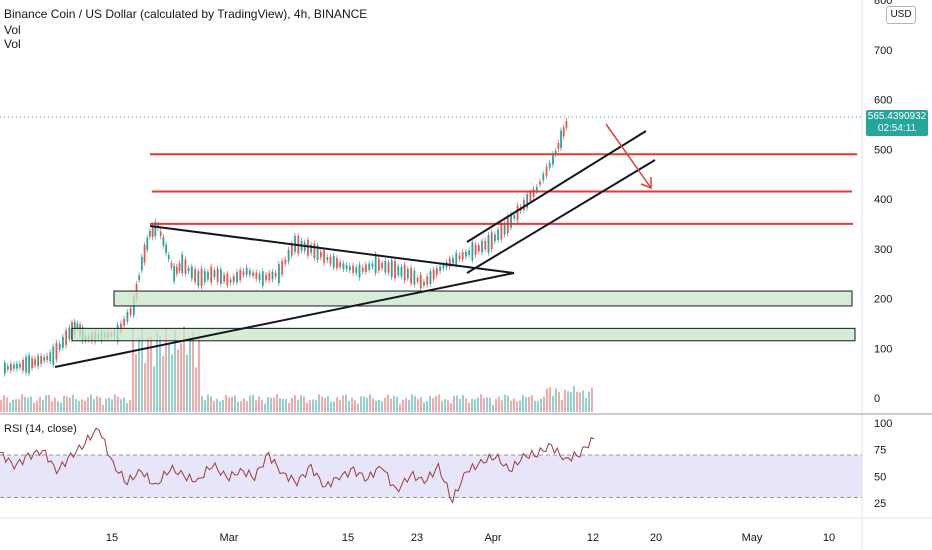 This screenshot has height=550, width=932. What do you see at coordinates (112, 538) in the screenshot?
I see `time-axis-tick: 15` at bounding box center [112, 538].